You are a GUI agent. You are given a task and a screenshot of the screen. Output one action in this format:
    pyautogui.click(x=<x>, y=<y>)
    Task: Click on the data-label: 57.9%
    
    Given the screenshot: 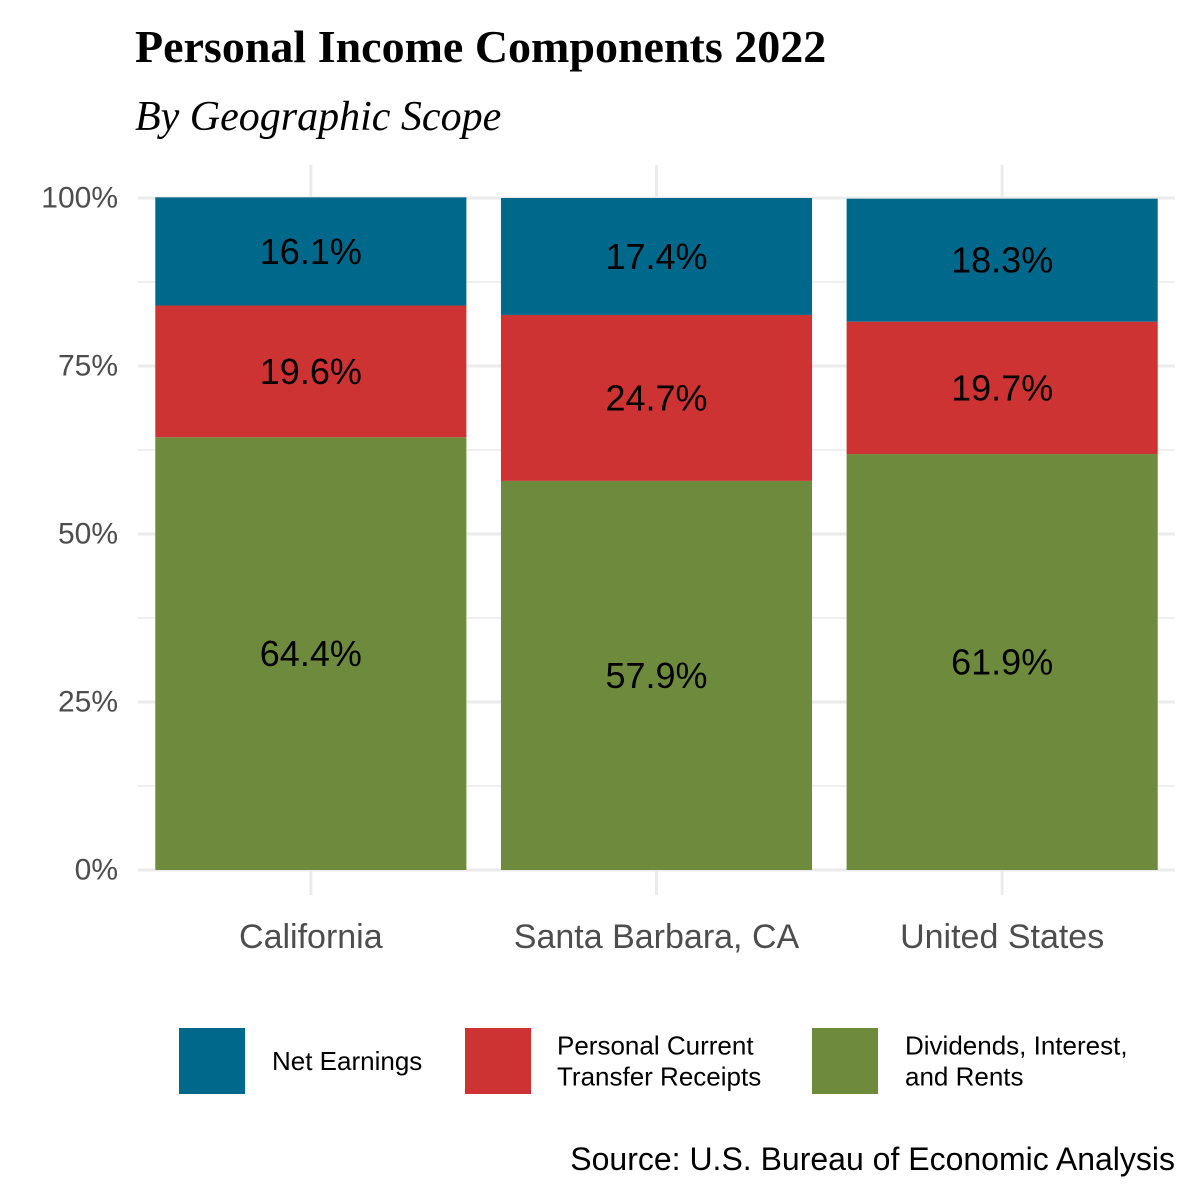 What is the action you would take?
    pyautogui.click(x=656, y=675)
    